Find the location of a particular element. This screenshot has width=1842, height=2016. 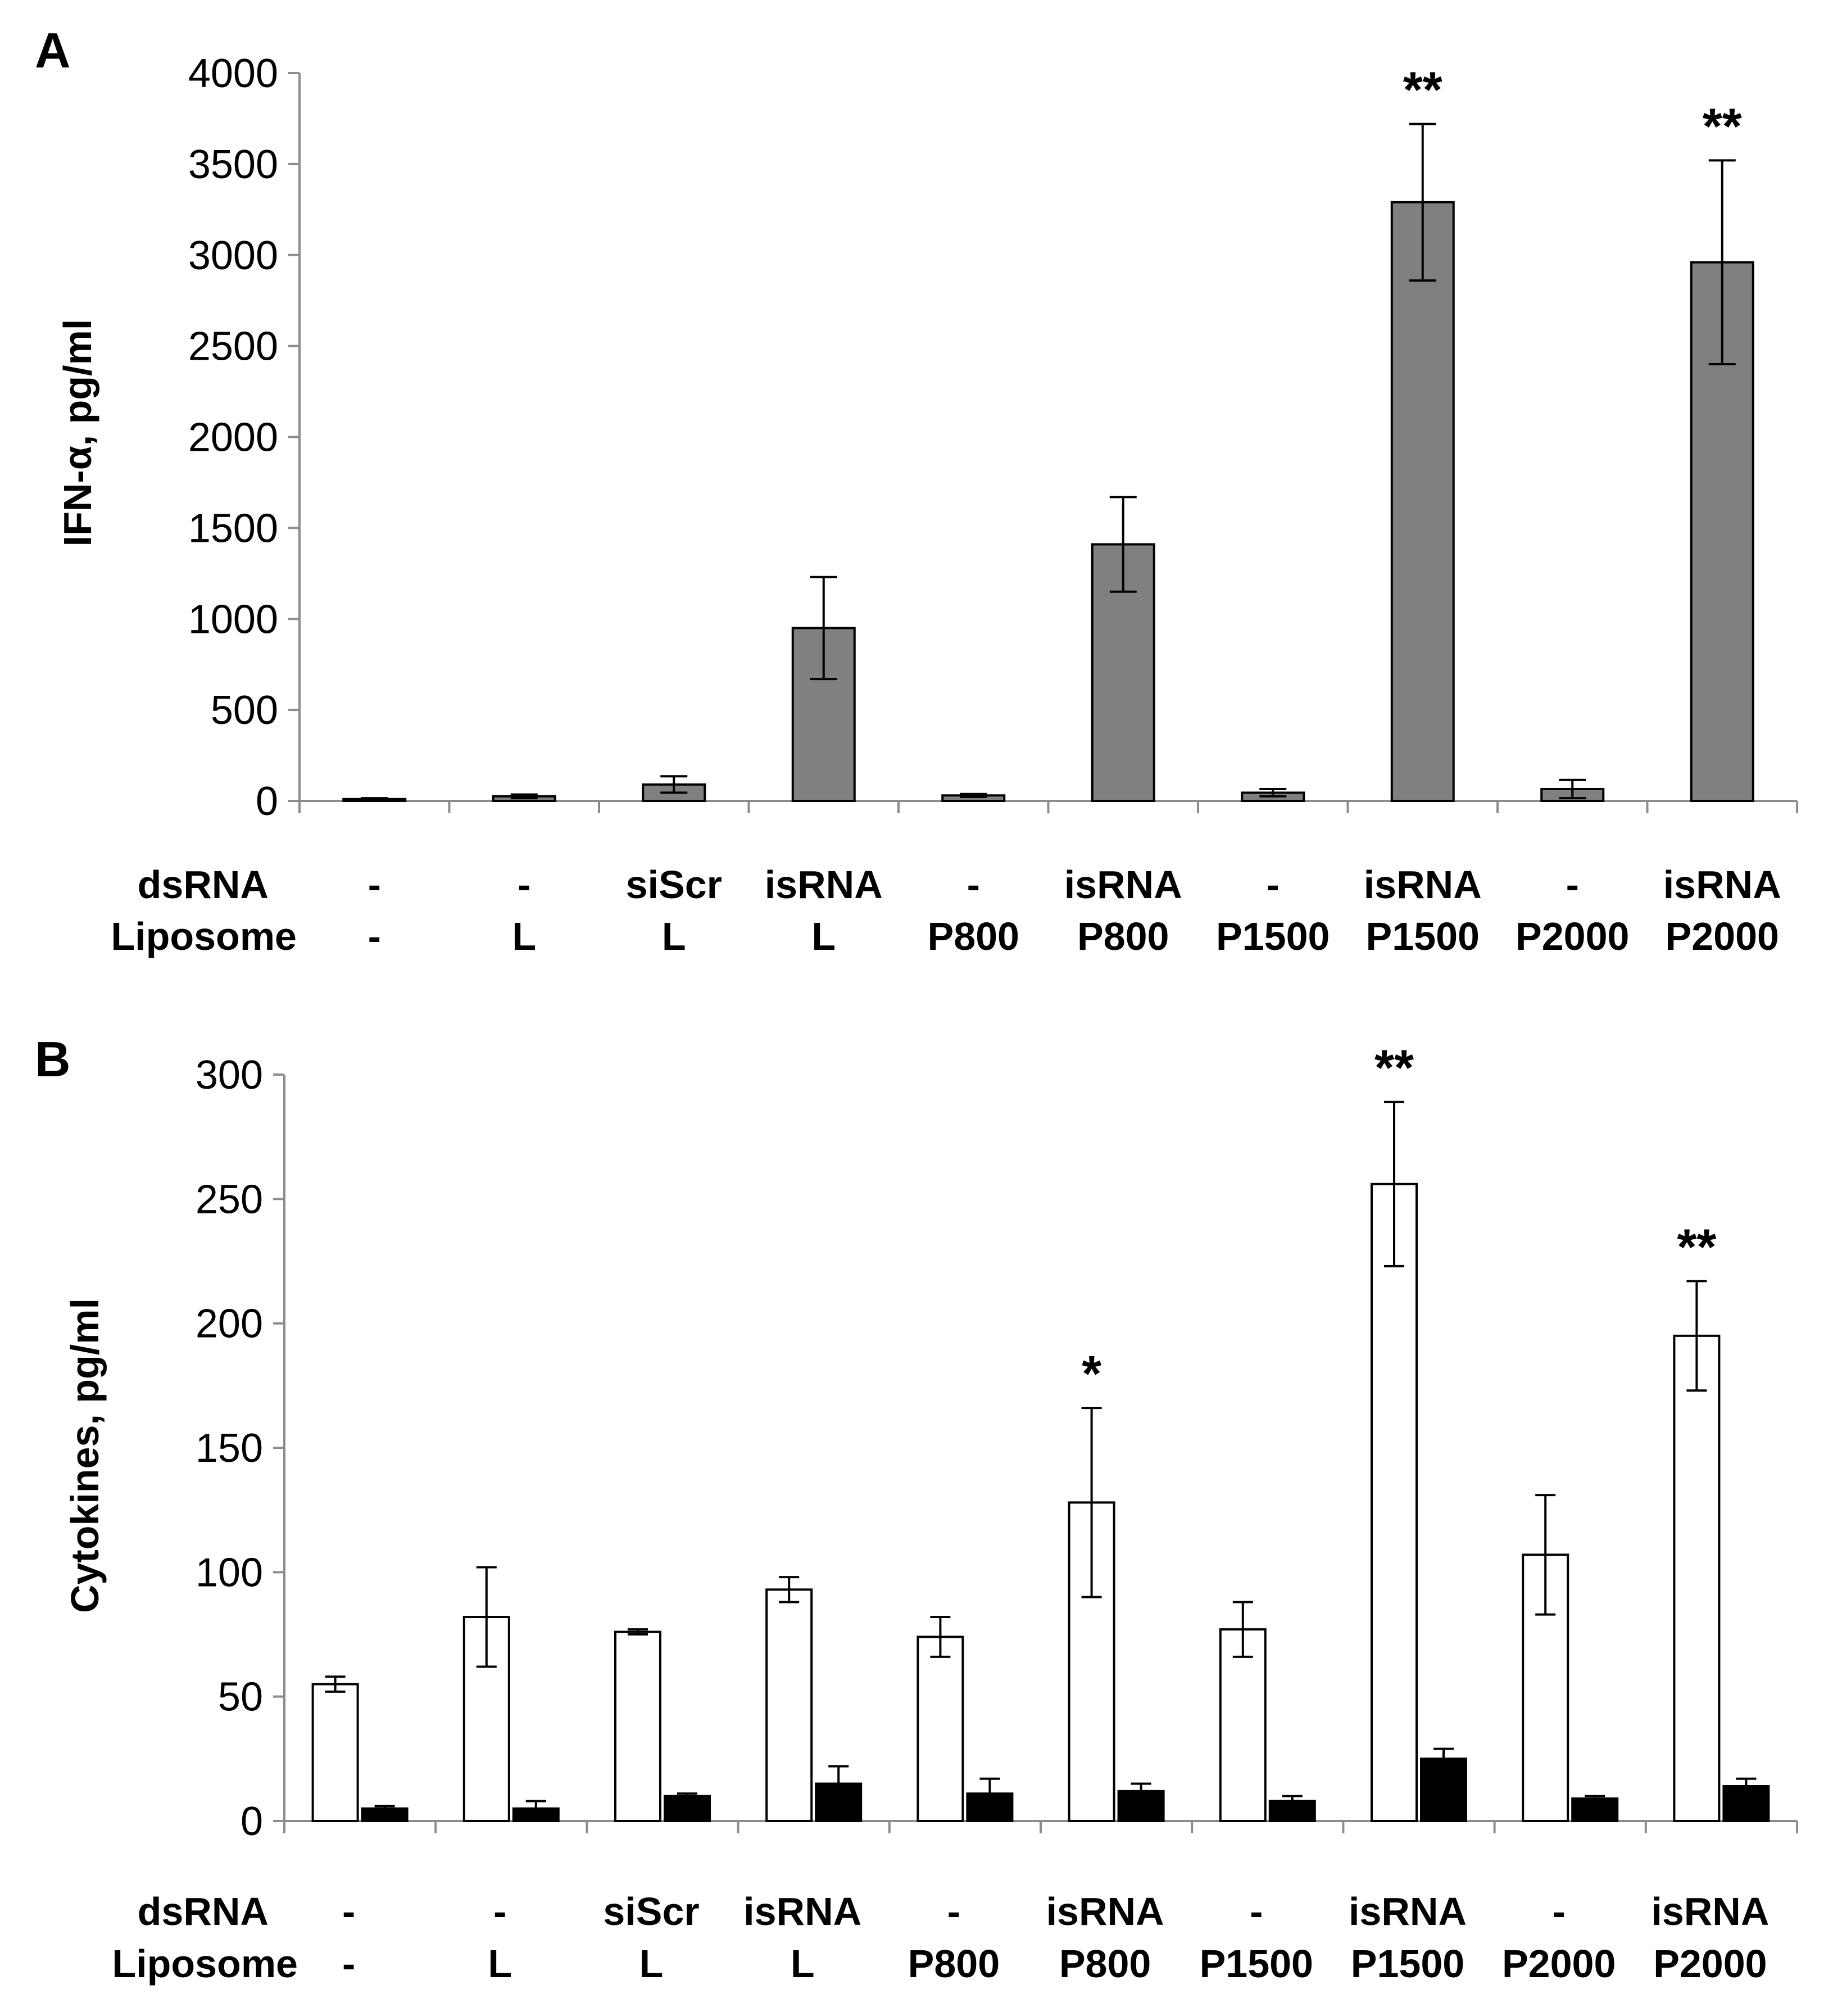

y-tick-label: 250 is located at coordinates (229, 1199).